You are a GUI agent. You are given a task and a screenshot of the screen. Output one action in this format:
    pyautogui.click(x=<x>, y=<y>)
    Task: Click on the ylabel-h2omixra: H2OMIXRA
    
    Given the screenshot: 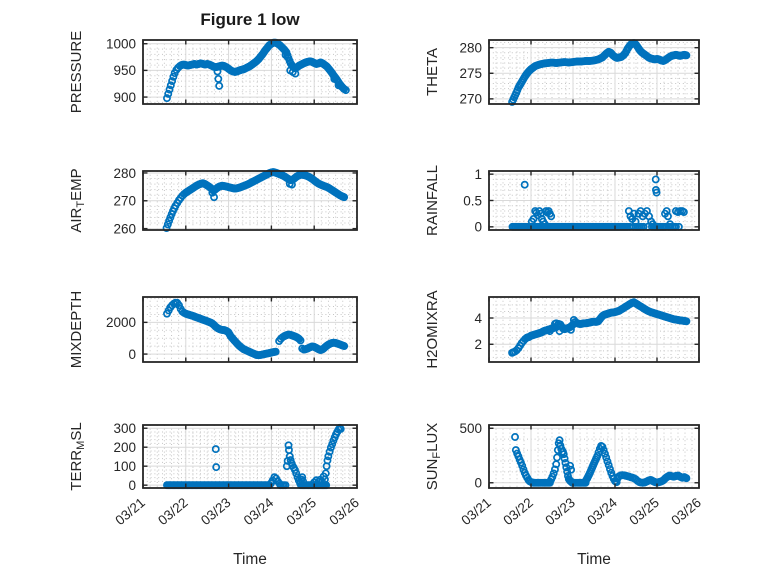 What is the action you would take?
    pyautogui.click(x=432, y=329)
    